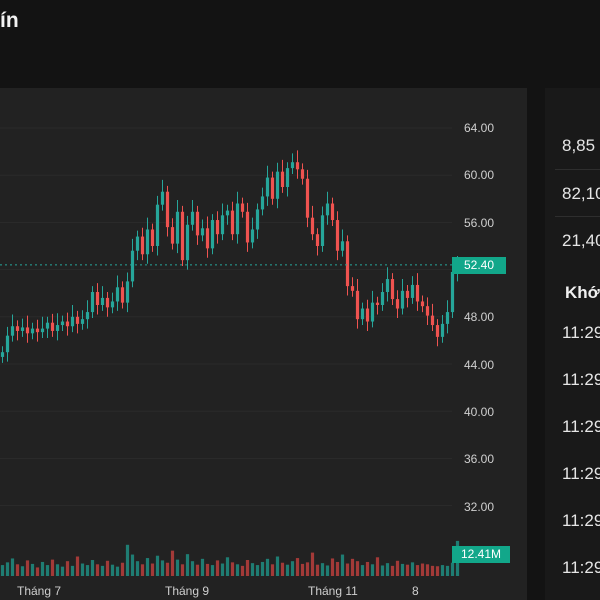 Image resolution: width=600 pixels, height=600 pixels. I want to click on divider, so click(577, 216).